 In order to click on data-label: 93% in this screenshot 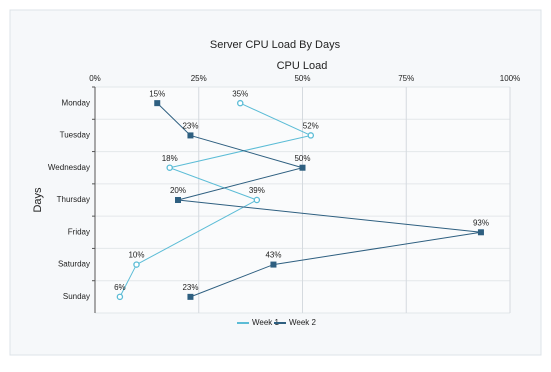, I will do `click(481, 222)`.